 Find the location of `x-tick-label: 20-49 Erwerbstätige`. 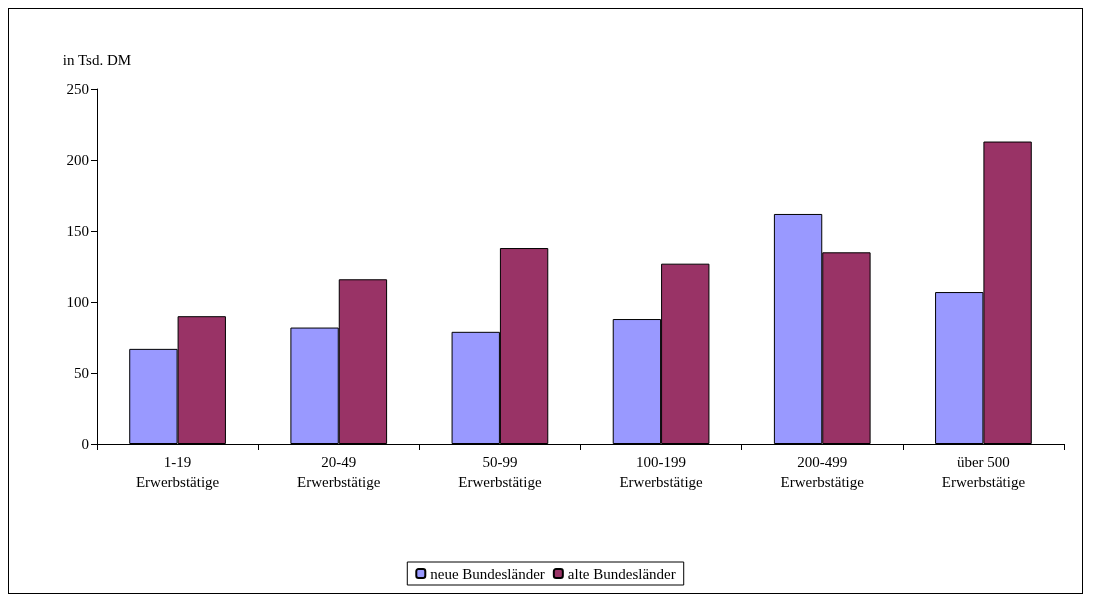

x-tick-label: 20-49 Erwerbstätige is located at coordinates (339, 472).